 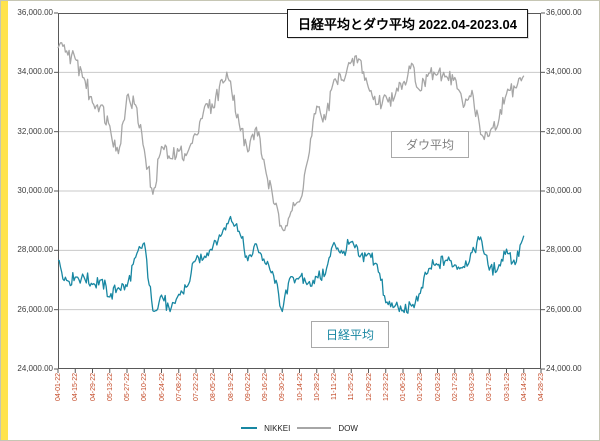 What do you see at coordinates (35, 12) in the screenshot?
I see `y-axis-label-left: 36,000.00` at bounding box center [35, 12].